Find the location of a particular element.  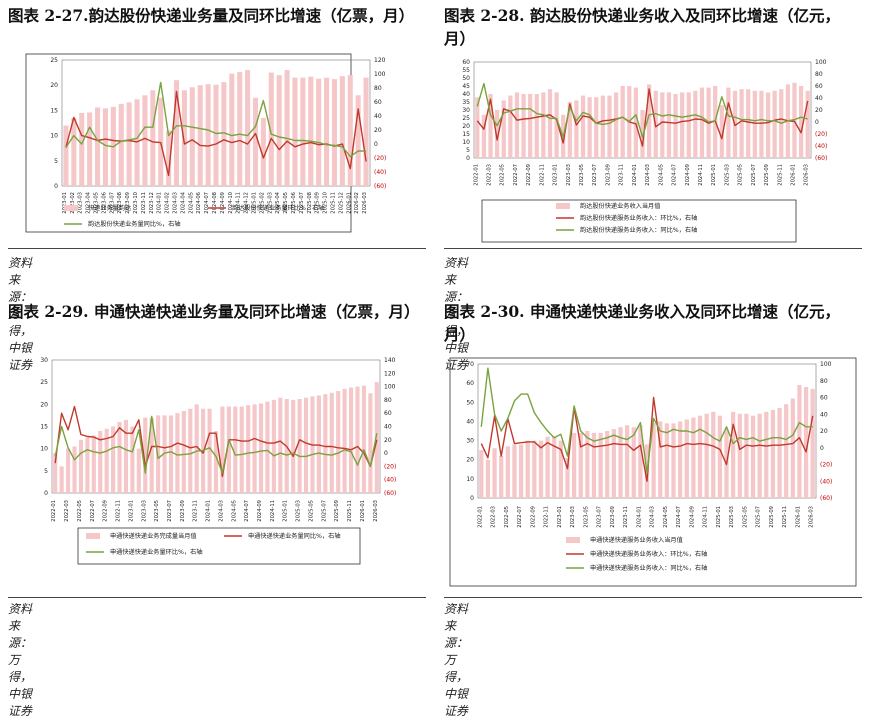

y-right-tick: 40 is located at coordinates (378, 116).